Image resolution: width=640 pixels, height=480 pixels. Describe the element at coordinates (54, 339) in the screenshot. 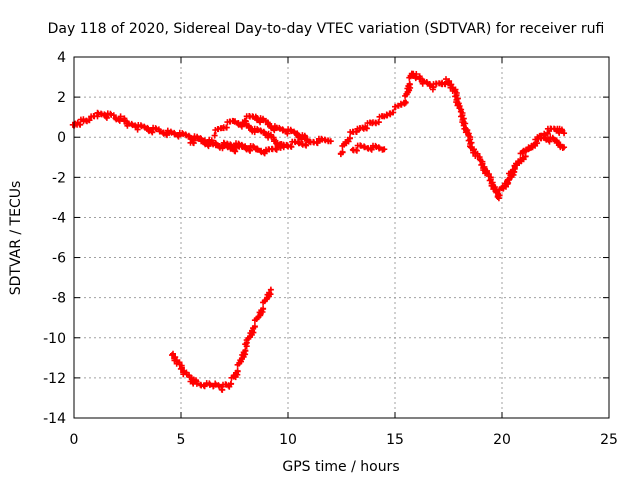

I see `y-tick-label: -10` at that location.